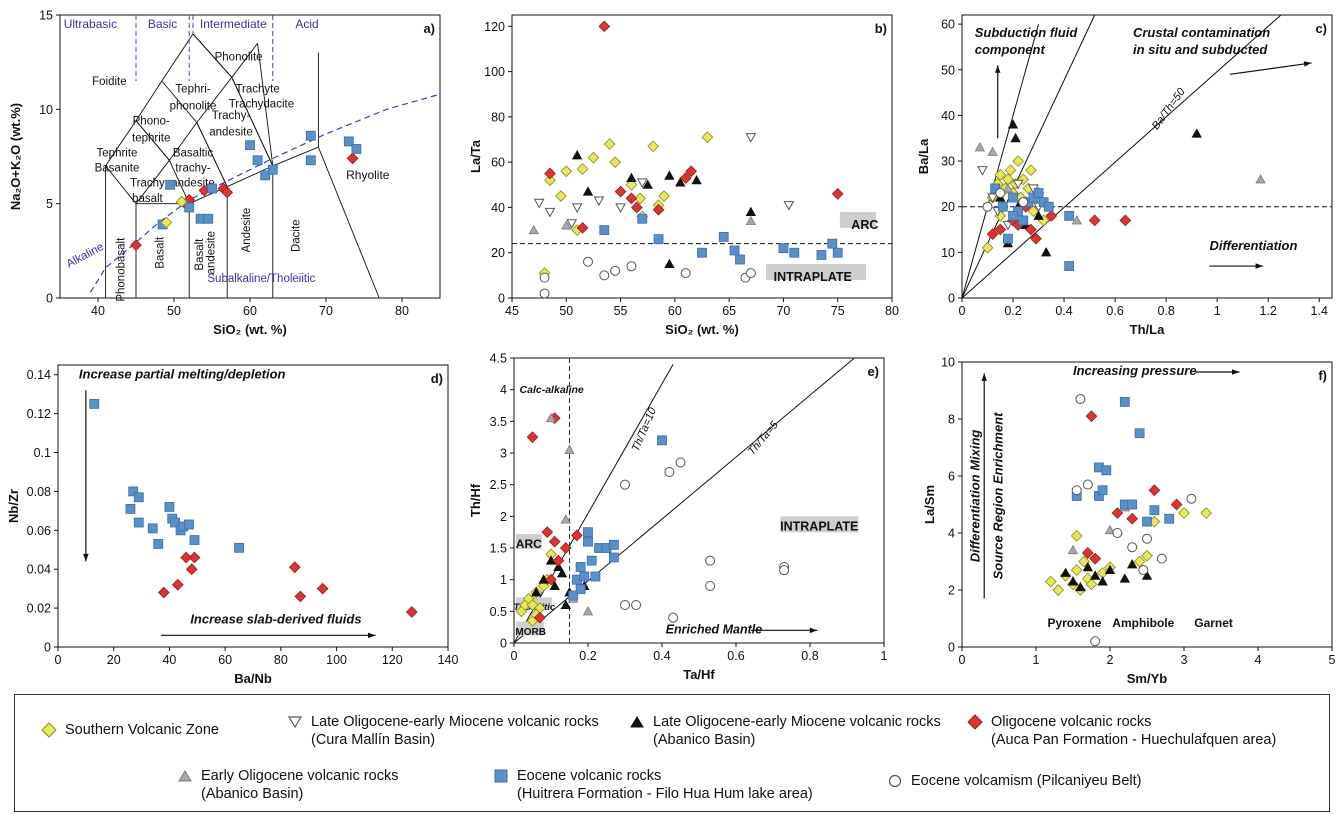 The height and width of the screenshot is (820, 1336). Describe the element at coordinates (699, 674) in the screenshot. I see `x-axis-label: Ta/Hf` at that location.